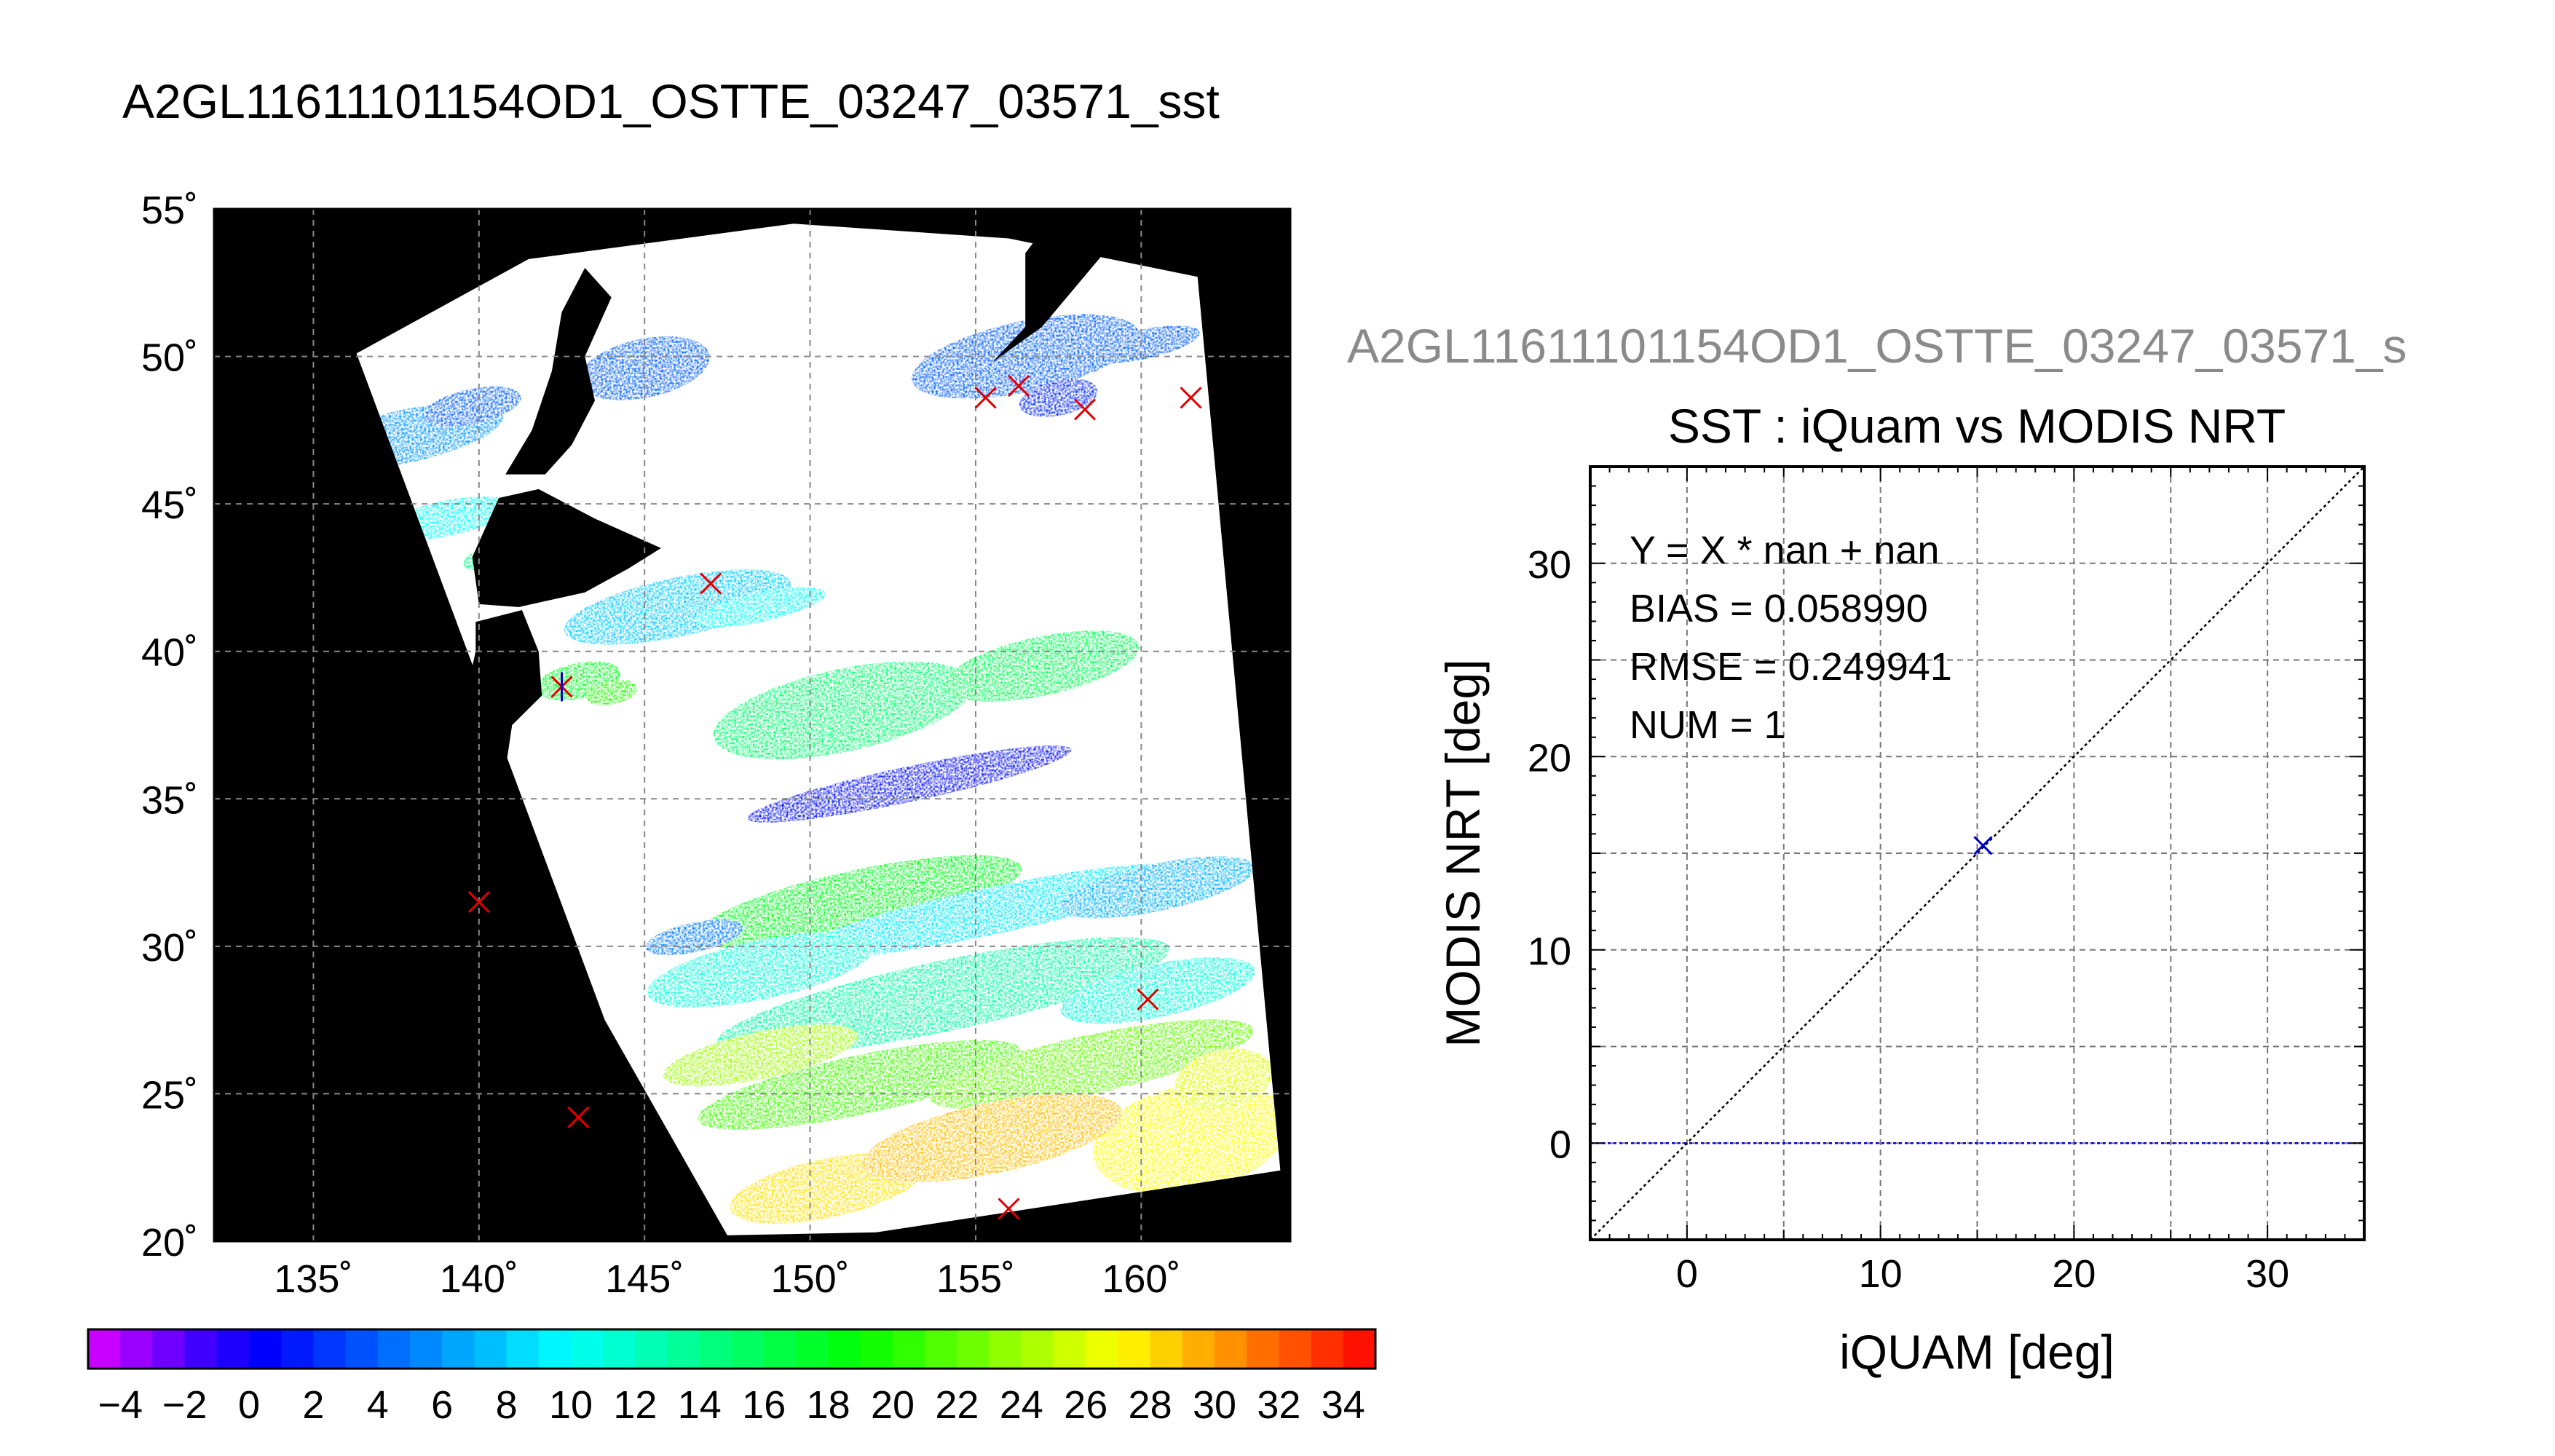  What do you see at coordinates (249, 1405) in the screenshot?
I see `colorbar-tick-label: 0` at bounding box center [249, 1405].